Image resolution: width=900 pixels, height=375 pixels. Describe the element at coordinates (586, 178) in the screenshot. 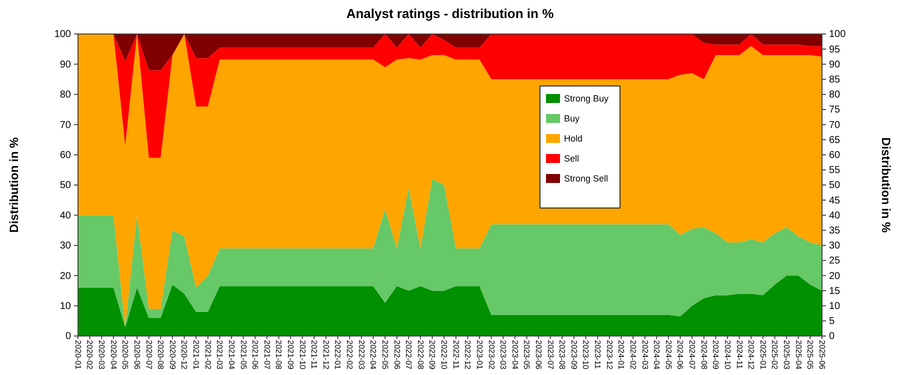

I see `legend-label: Strong Sell` at that location.